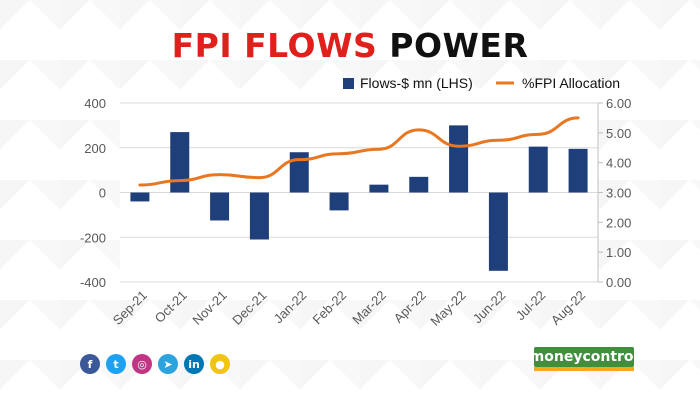  What do you see at coordinates (410, 307) in the screenshot?
I see `x-axis-tick-label: Apr-22` at bounding box center [410, 307].